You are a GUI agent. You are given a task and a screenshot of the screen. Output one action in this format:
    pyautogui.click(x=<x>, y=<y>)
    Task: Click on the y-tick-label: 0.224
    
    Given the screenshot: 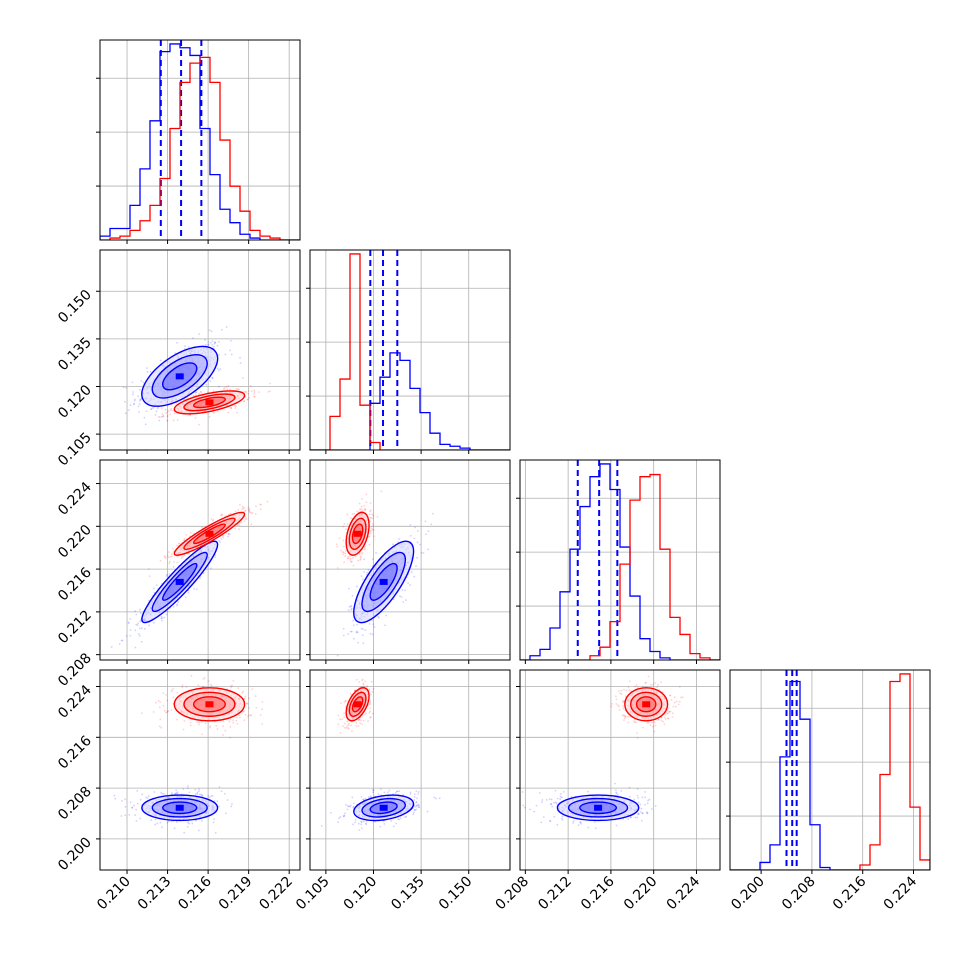 What is the action you would take?
    pyautogui.click(x=75, y=702)
    